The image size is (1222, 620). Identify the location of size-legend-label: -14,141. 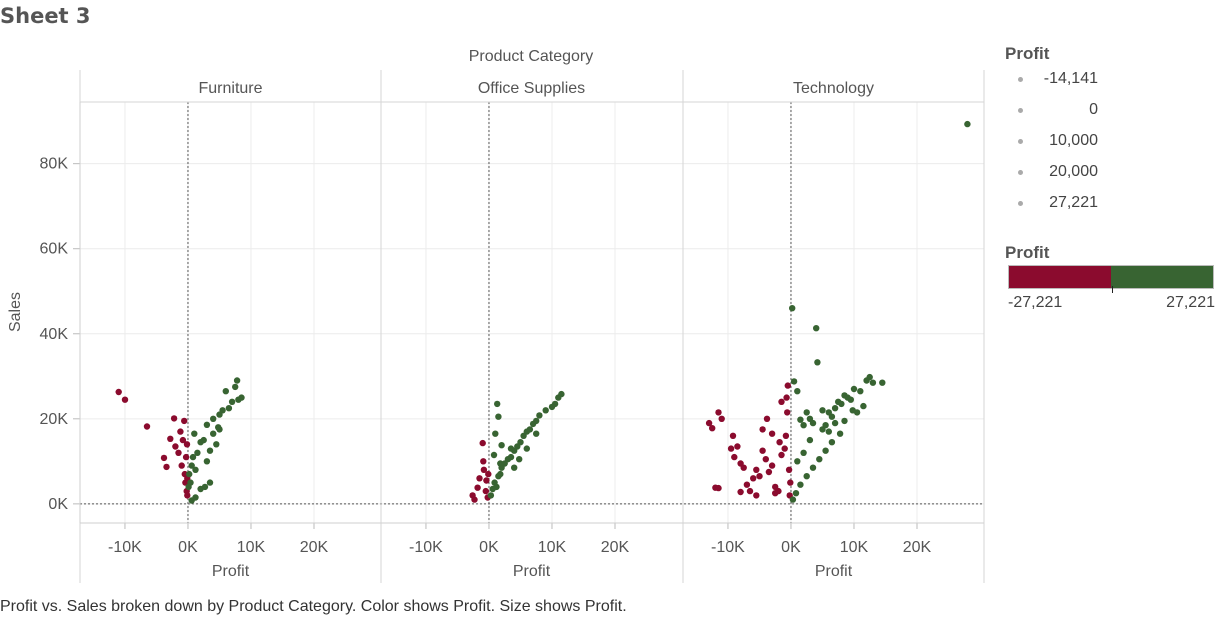
(1070, 78).